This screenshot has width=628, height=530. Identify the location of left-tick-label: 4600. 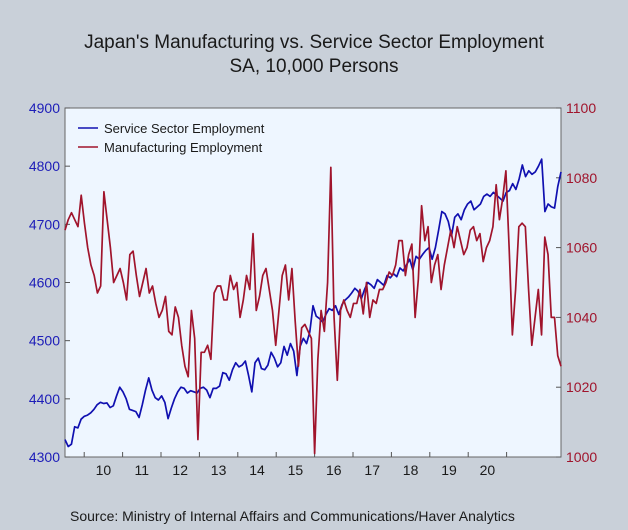
(44, 283).